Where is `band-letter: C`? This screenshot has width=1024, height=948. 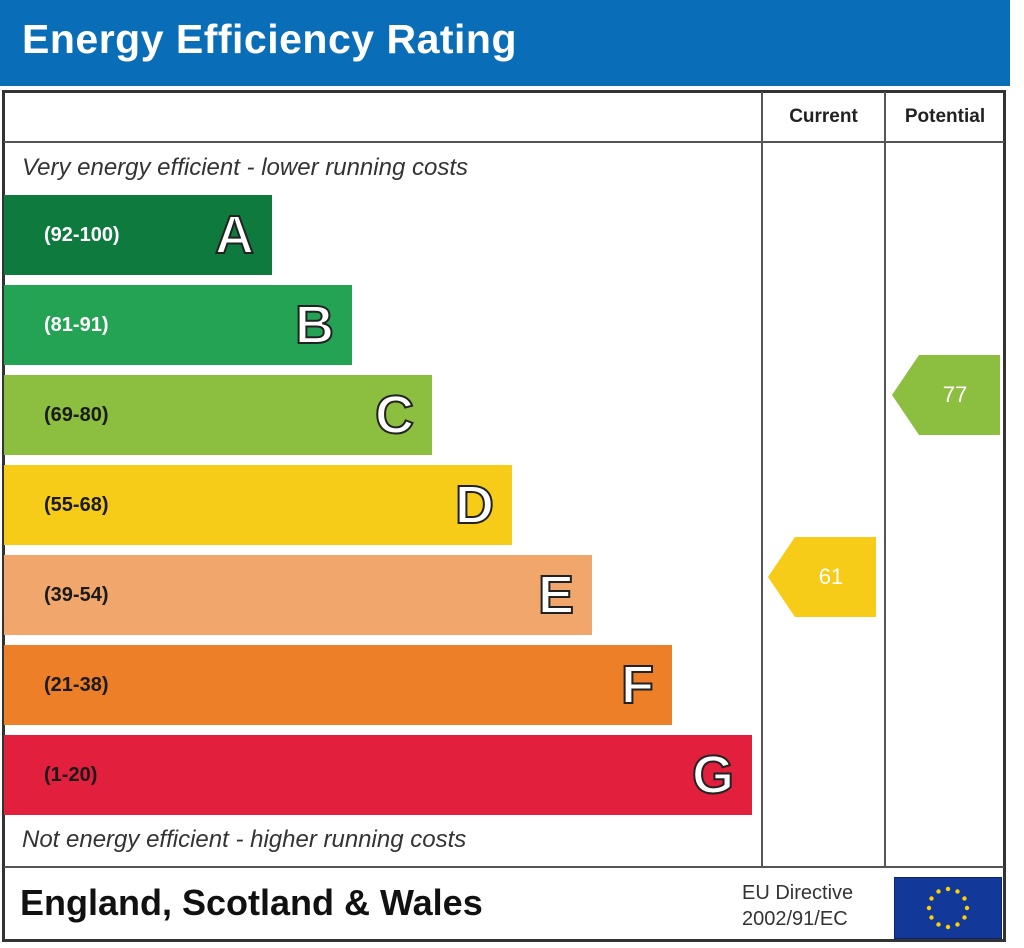 band-letter: C is located at coordinates (394, 415).